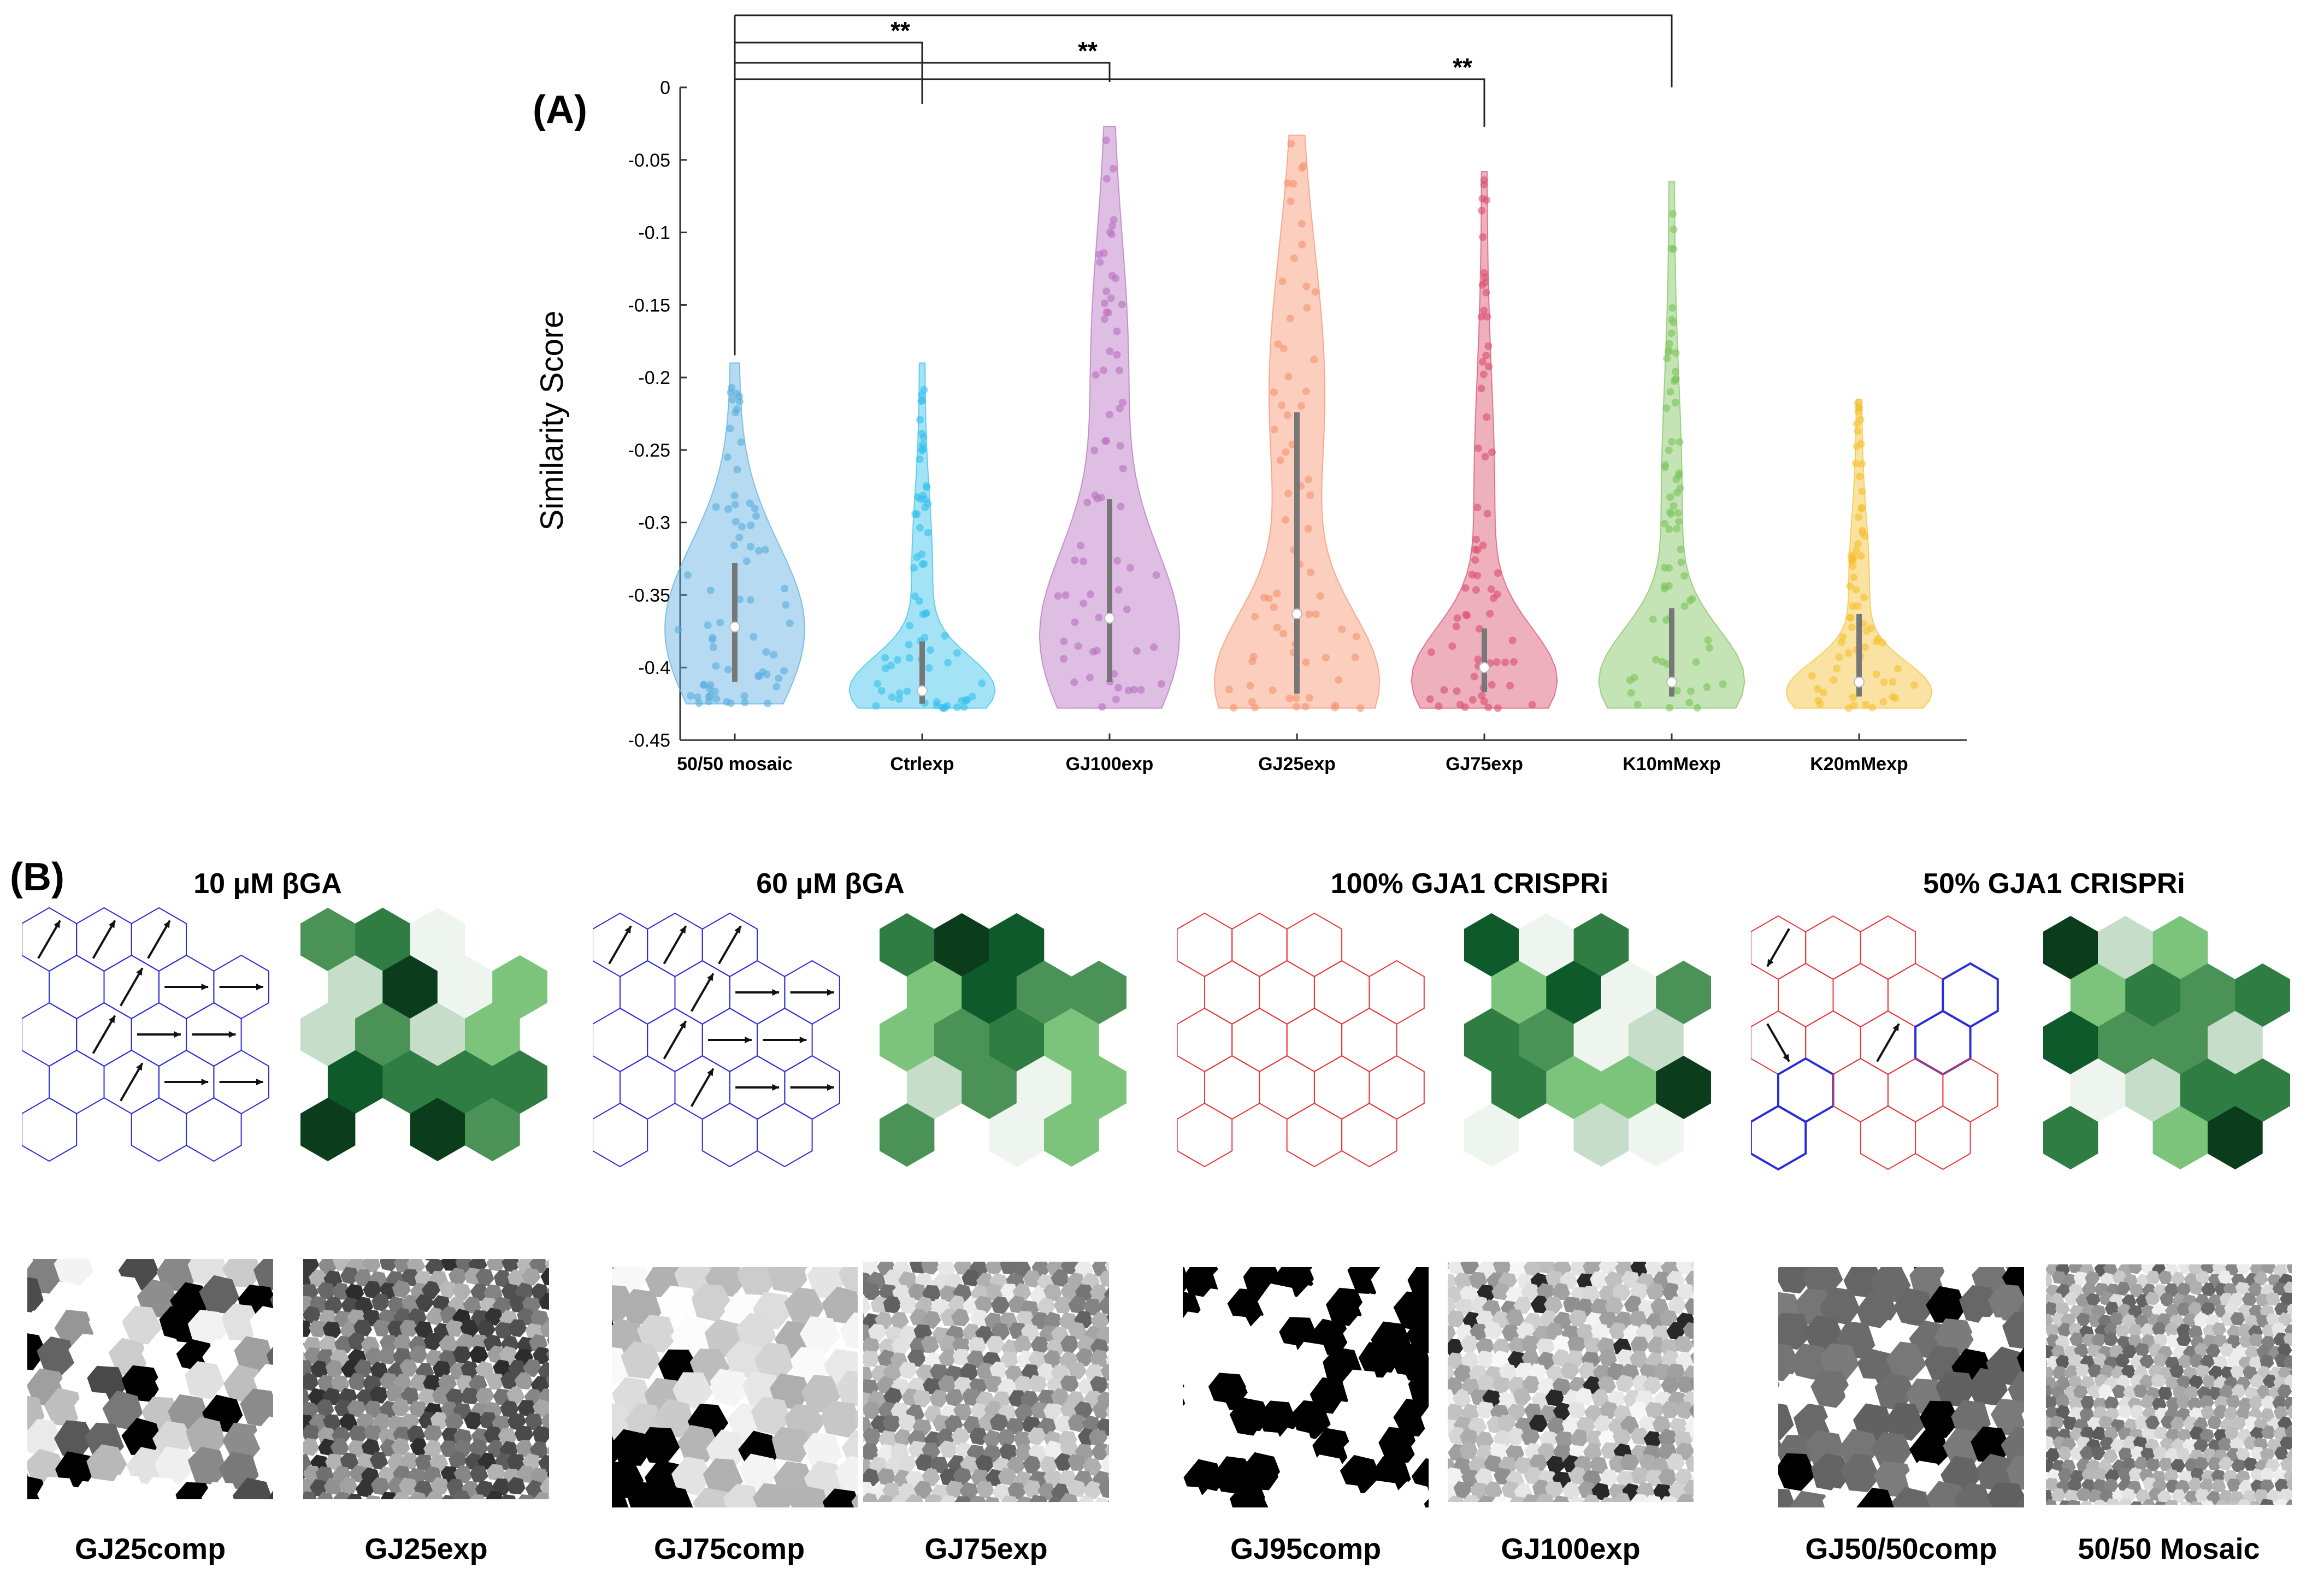 The image size is (2324, 1579). What do you see at coordinates (749, 1040) in the screenshot?
I see `arrow-head` at bounding box center [749, 1040].